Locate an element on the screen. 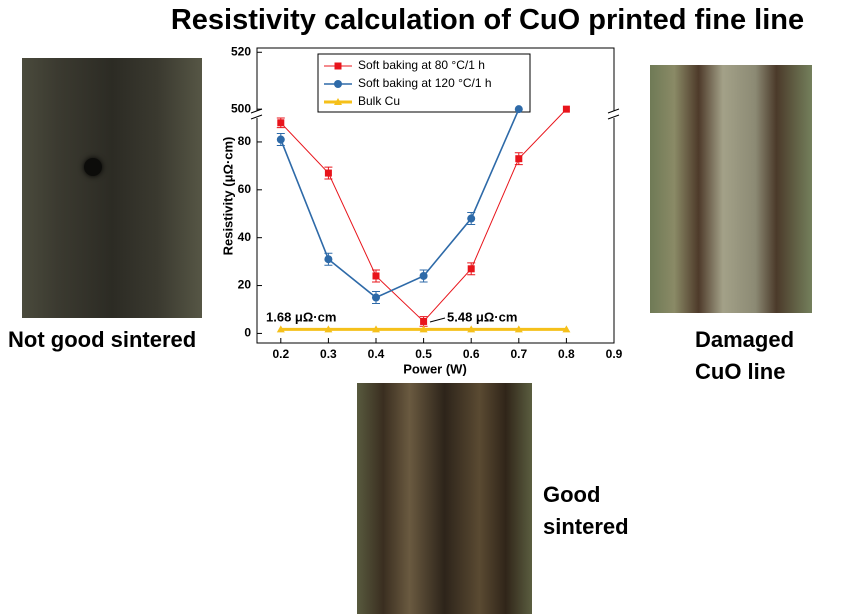 This screenshot has height=614, width=845. caption-line: CuO line is located at coordinates (740, 371).